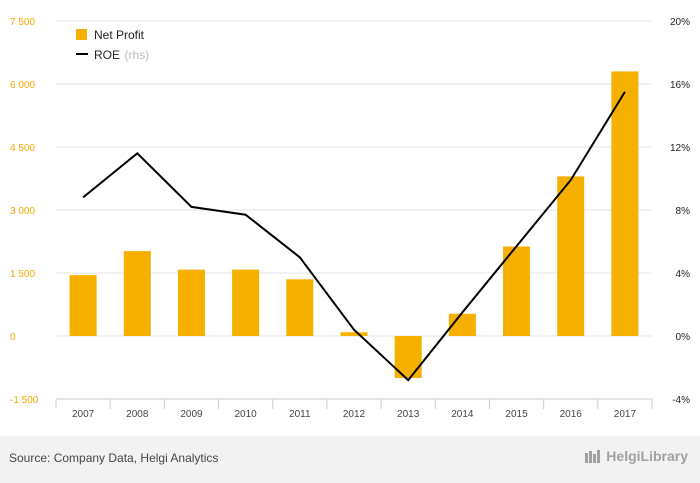 This screenshot has width=700, height=483. I want to click on right-axis-ticks: -4% 0% 4% 8% 12% 16% 20%, so click(680, 211).